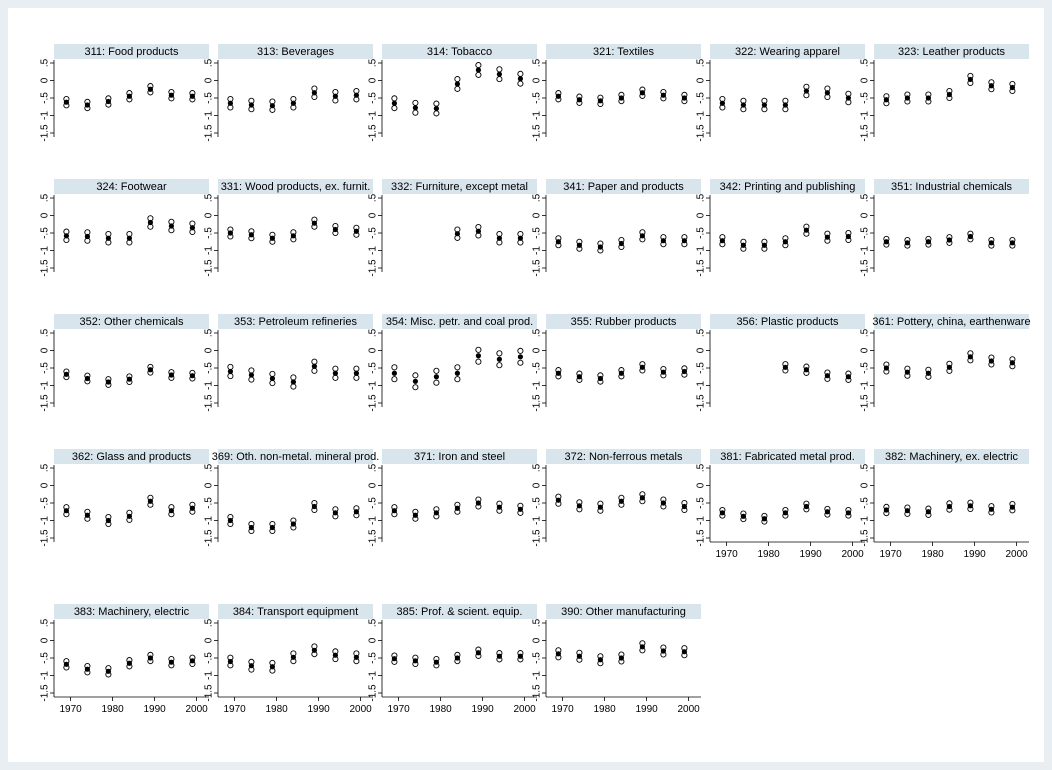  I want to click on x-tick-label: 1990, so click(974, 554).